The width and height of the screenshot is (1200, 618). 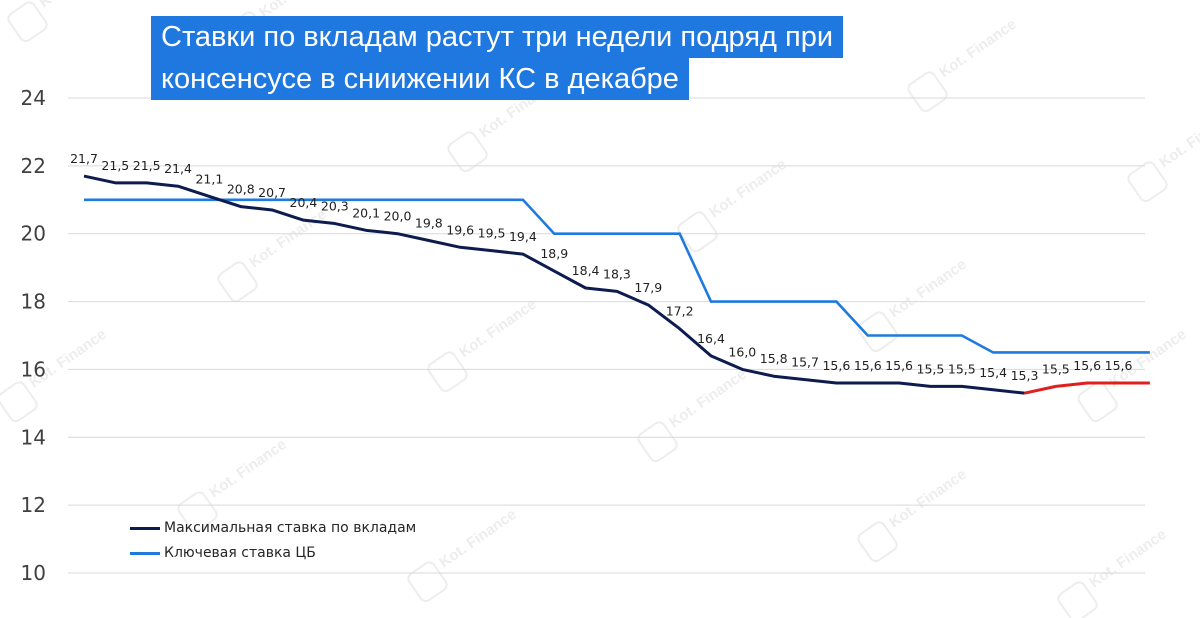 What do you see at coordinates (145, 553) in the screenshot?
I see `legend-swatch-key-rate` at bounding box center [145, 553].